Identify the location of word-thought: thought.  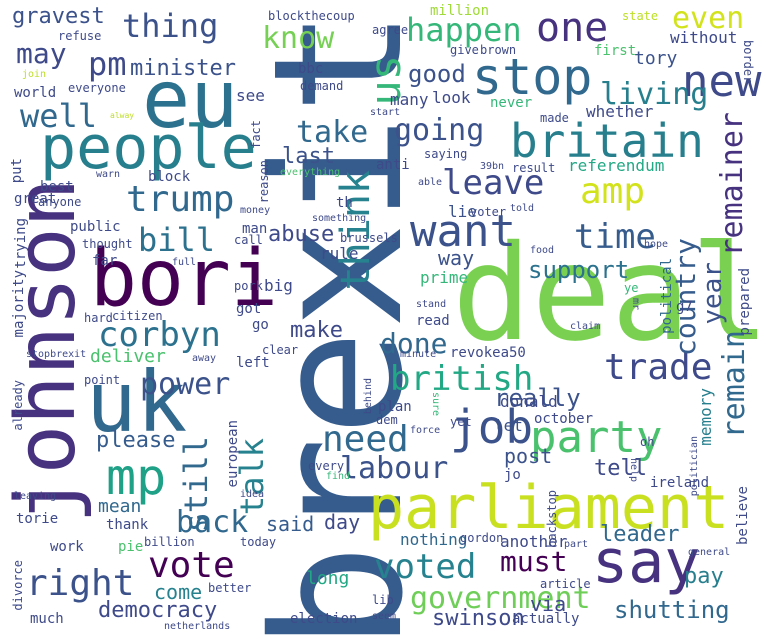
(107, 244).